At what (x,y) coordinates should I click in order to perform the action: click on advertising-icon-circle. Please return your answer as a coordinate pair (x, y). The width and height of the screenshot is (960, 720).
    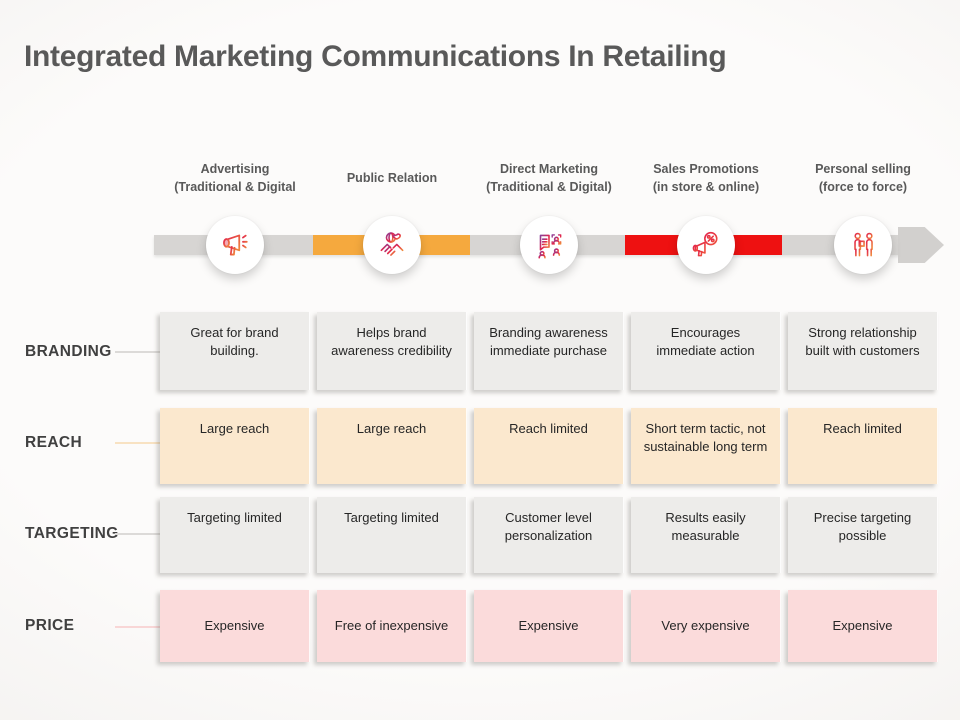
    Looking at the image, I should click on (235, 245).